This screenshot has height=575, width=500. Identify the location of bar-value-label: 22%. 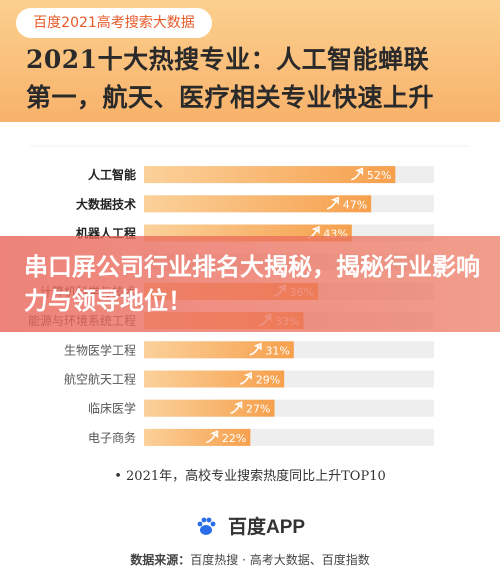
(234, 438).